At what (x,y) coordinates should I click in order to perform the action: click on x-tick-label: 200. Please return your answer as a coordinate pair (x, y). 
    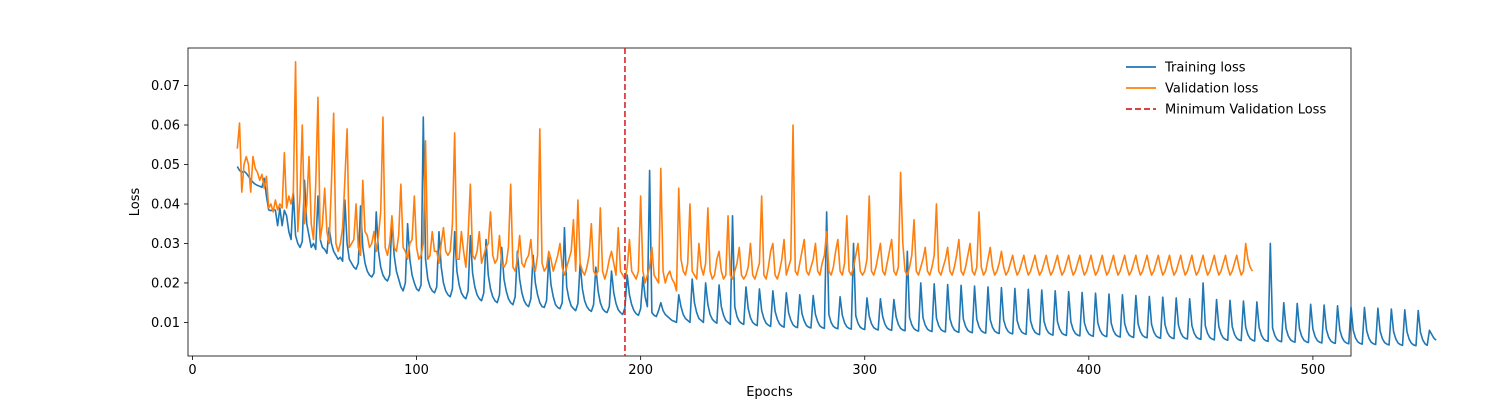
    Looking at the image, I should click on (640, 370).